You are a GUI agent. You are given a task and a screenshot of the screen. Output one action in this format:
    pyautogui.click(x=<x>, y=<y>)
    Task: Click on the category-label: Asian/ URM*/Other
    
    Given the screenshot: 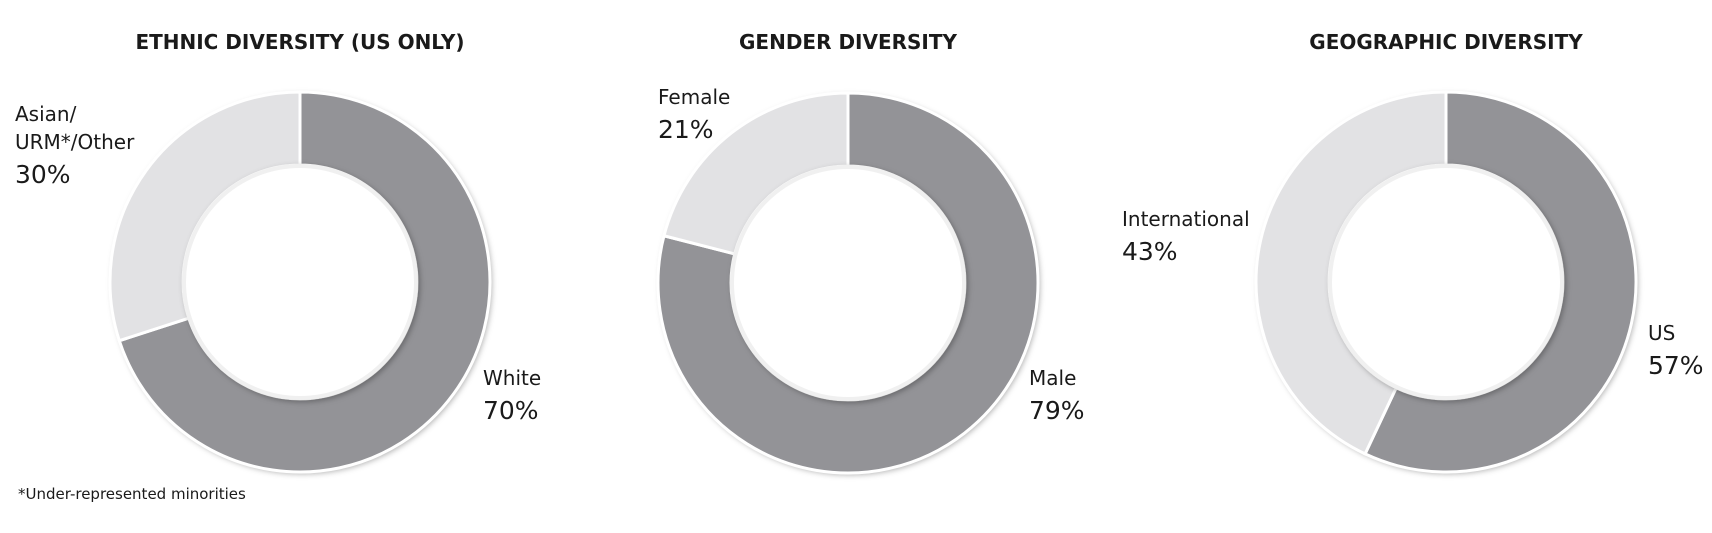 What is the action you would take?
    pyautogui.click(x=75, y=128)
    